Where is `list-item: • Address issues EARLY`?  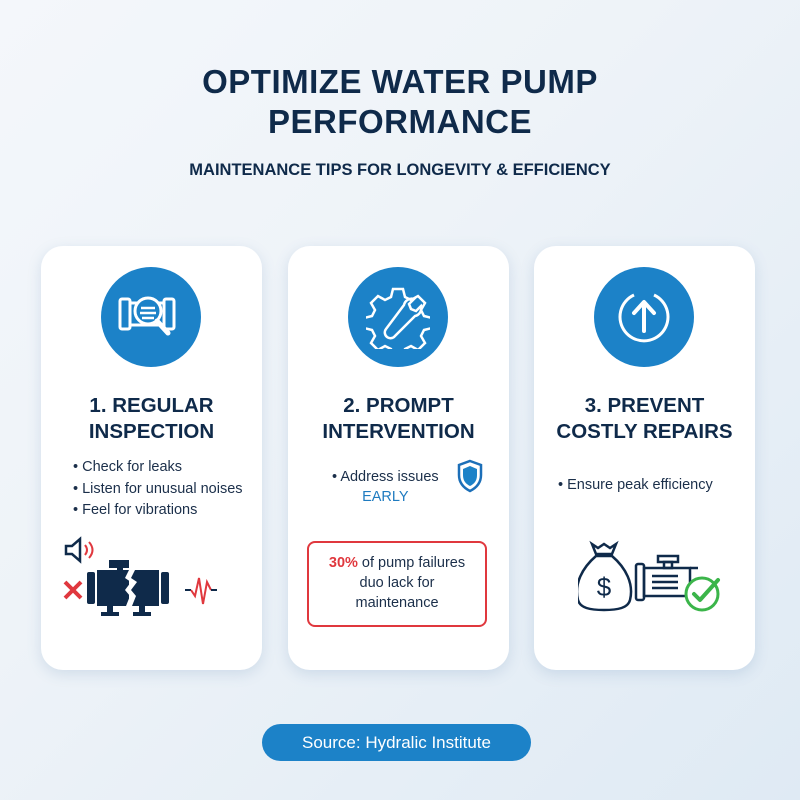
list-item: • Address issues EARLY is located at coordinates (385, 487).